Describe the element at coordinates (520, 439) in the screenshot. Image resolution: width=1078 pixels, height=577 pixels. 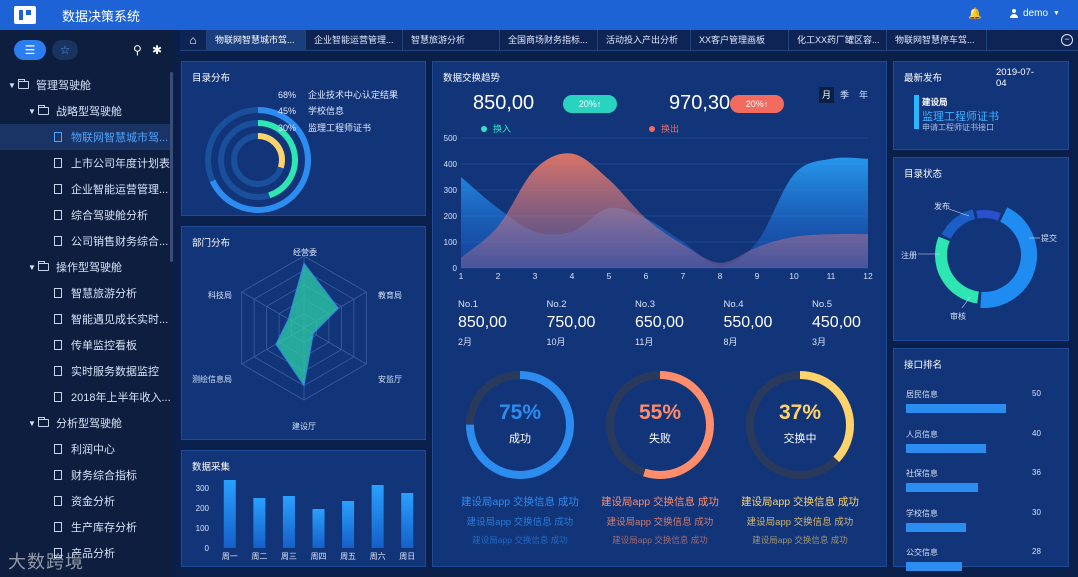
I see `gauge-label: 成功` at that location.